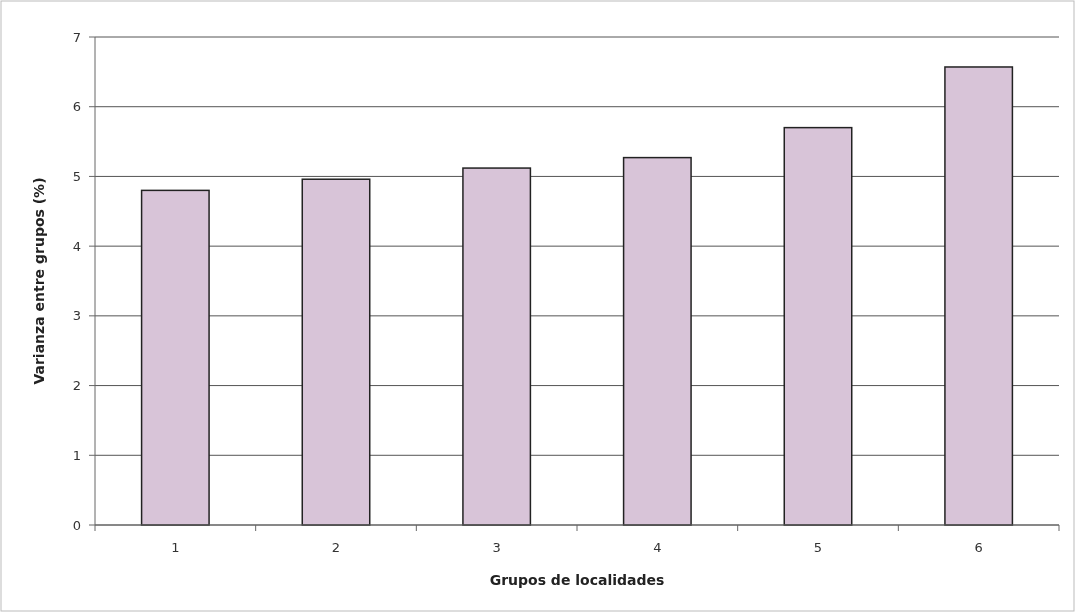  Describe the element at coordinates (76, 246) in the screenshot. I see `y-tick-label: 4` at that location.